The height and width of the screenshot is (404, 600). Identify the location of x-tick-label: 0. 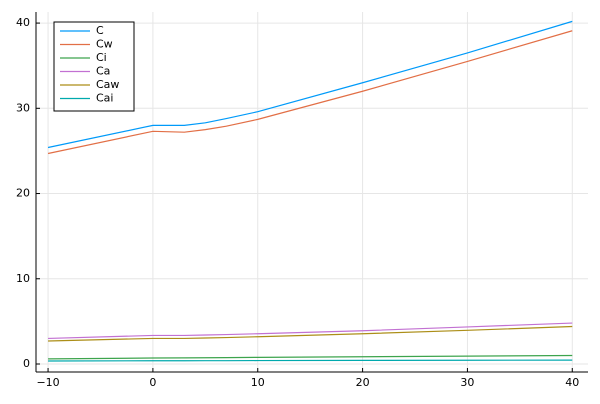
(152, 382).